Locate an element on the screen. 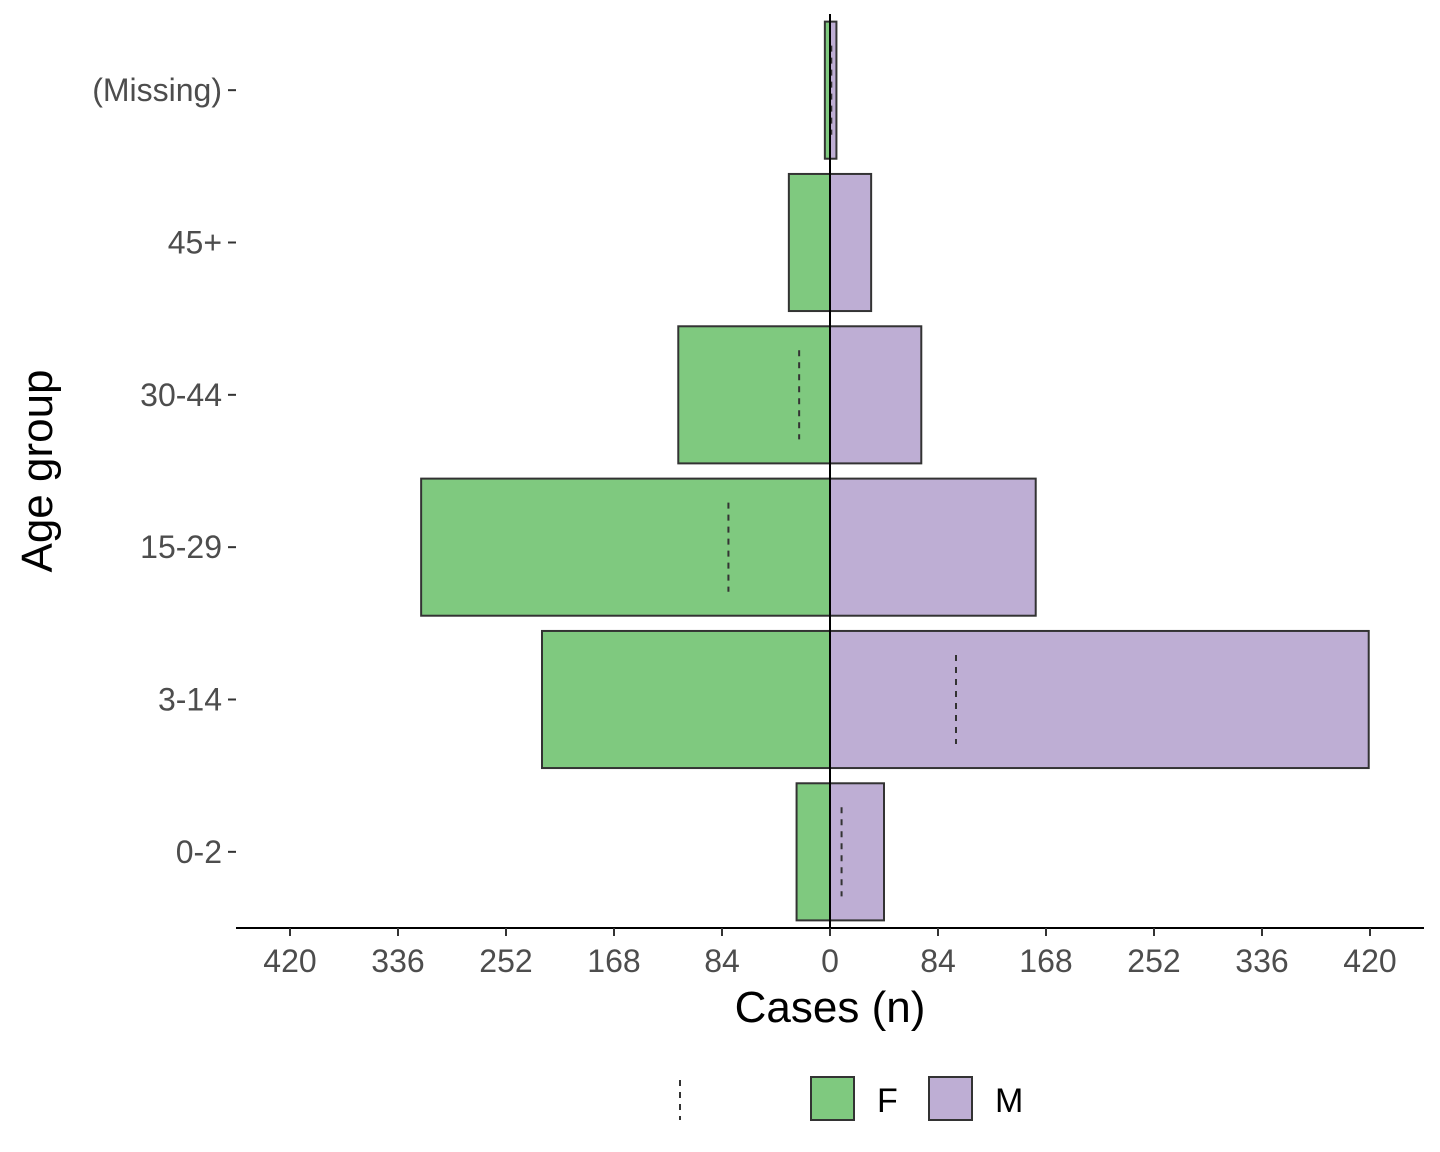 The height and width of the screenshot is (1152, 1440). y-axis: 0-2 3-14 15-29 30-44 45+ (Missing) is located at coordinates (164, 471).